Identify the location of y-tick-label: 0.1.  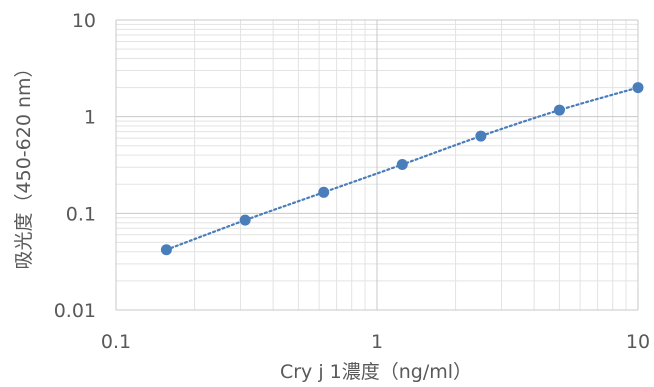
(81, 214).